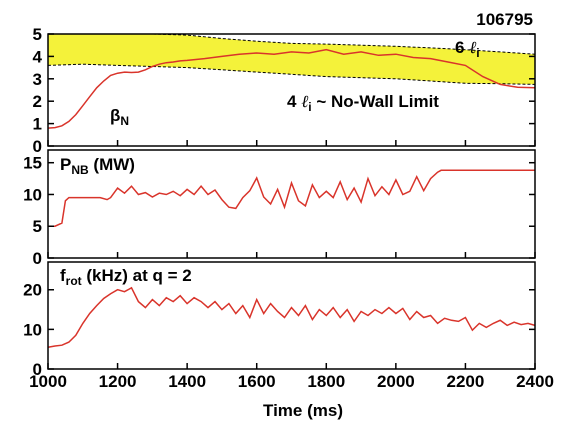  I want to click on x-tick-label: 2400, so click(535, 381).